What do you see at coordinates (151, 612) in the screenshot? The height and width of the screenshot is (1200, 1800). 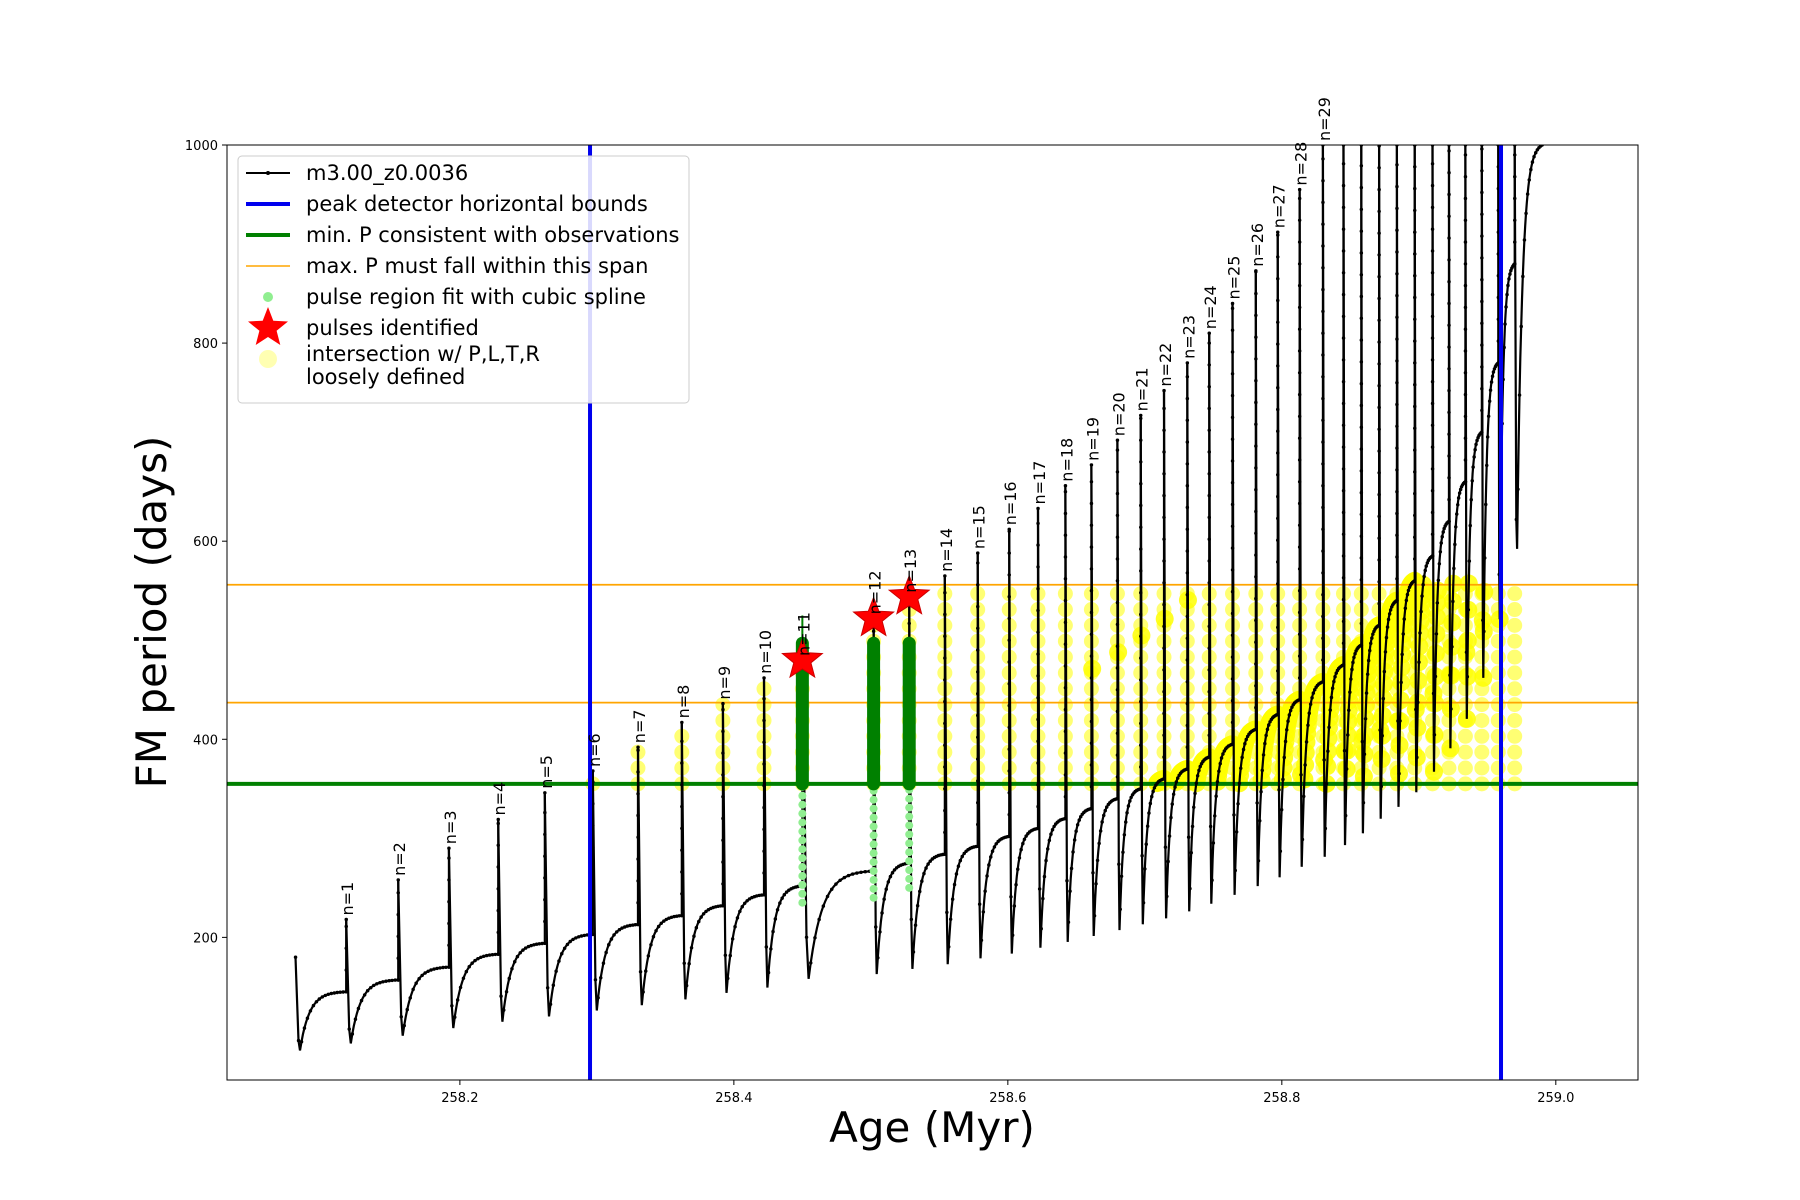 I see `y-axis-title: FM period (days)` at bounding box center [151, 612].